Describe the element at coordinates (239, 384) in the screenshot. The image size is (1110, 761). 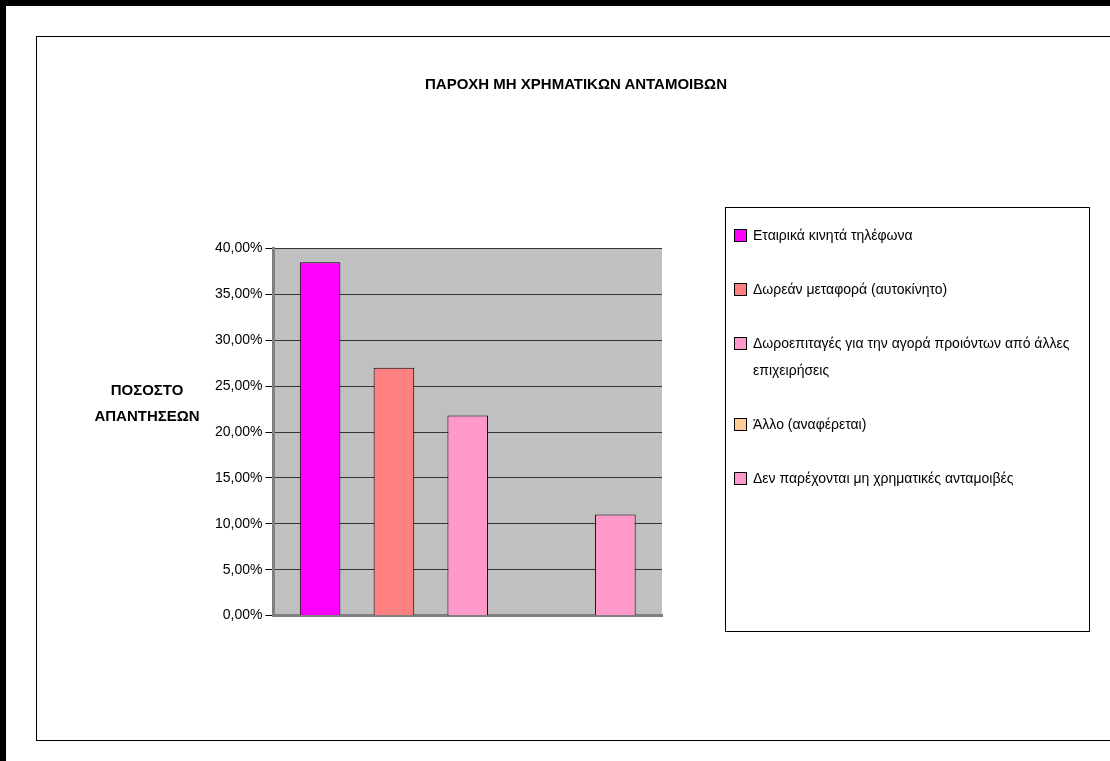
I see `y-tick-label: 25,00%` at that location.